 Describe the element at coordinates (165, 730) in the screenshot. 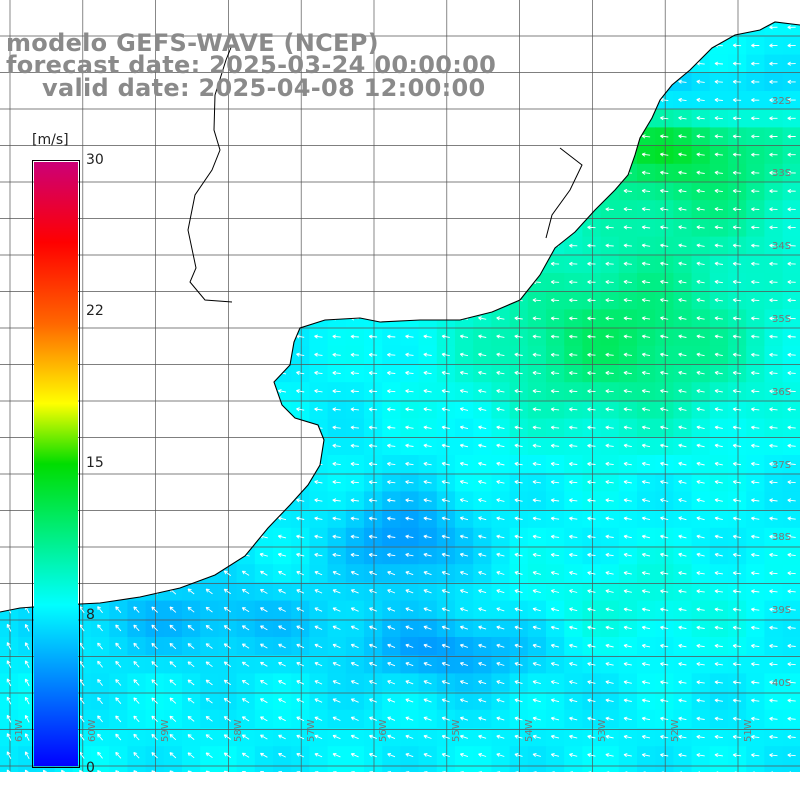

I see `lon-label: 59W` at that location.